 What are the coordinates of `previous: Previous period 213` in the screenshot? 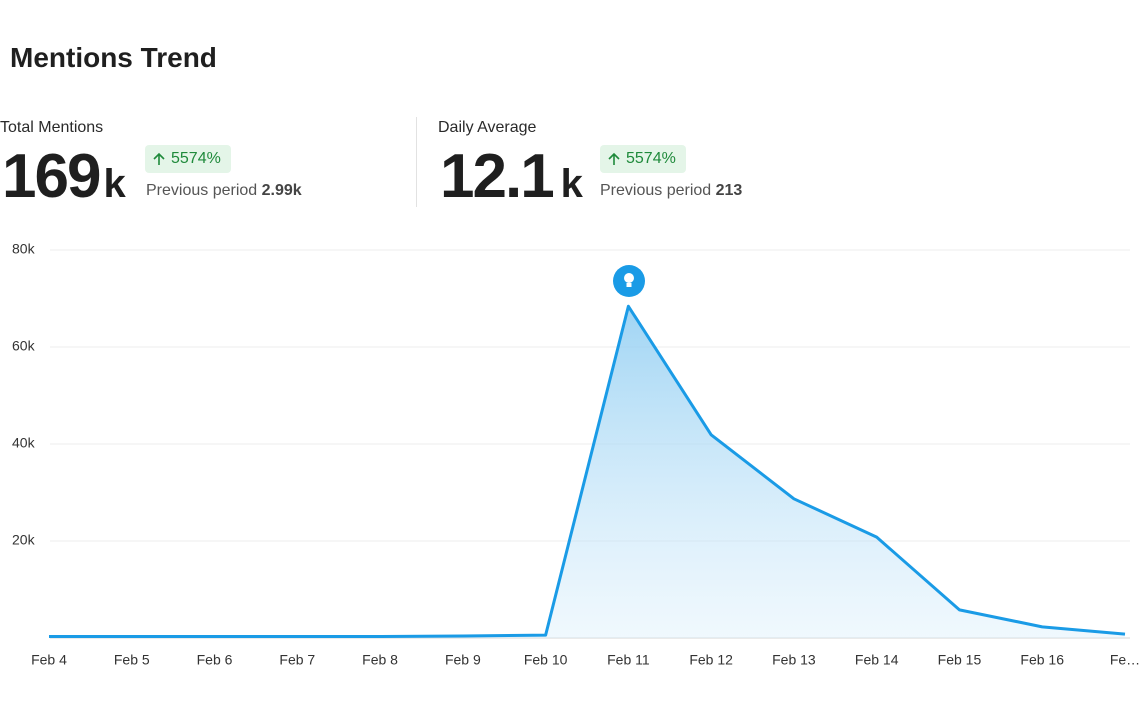 It's located at (671, 191).